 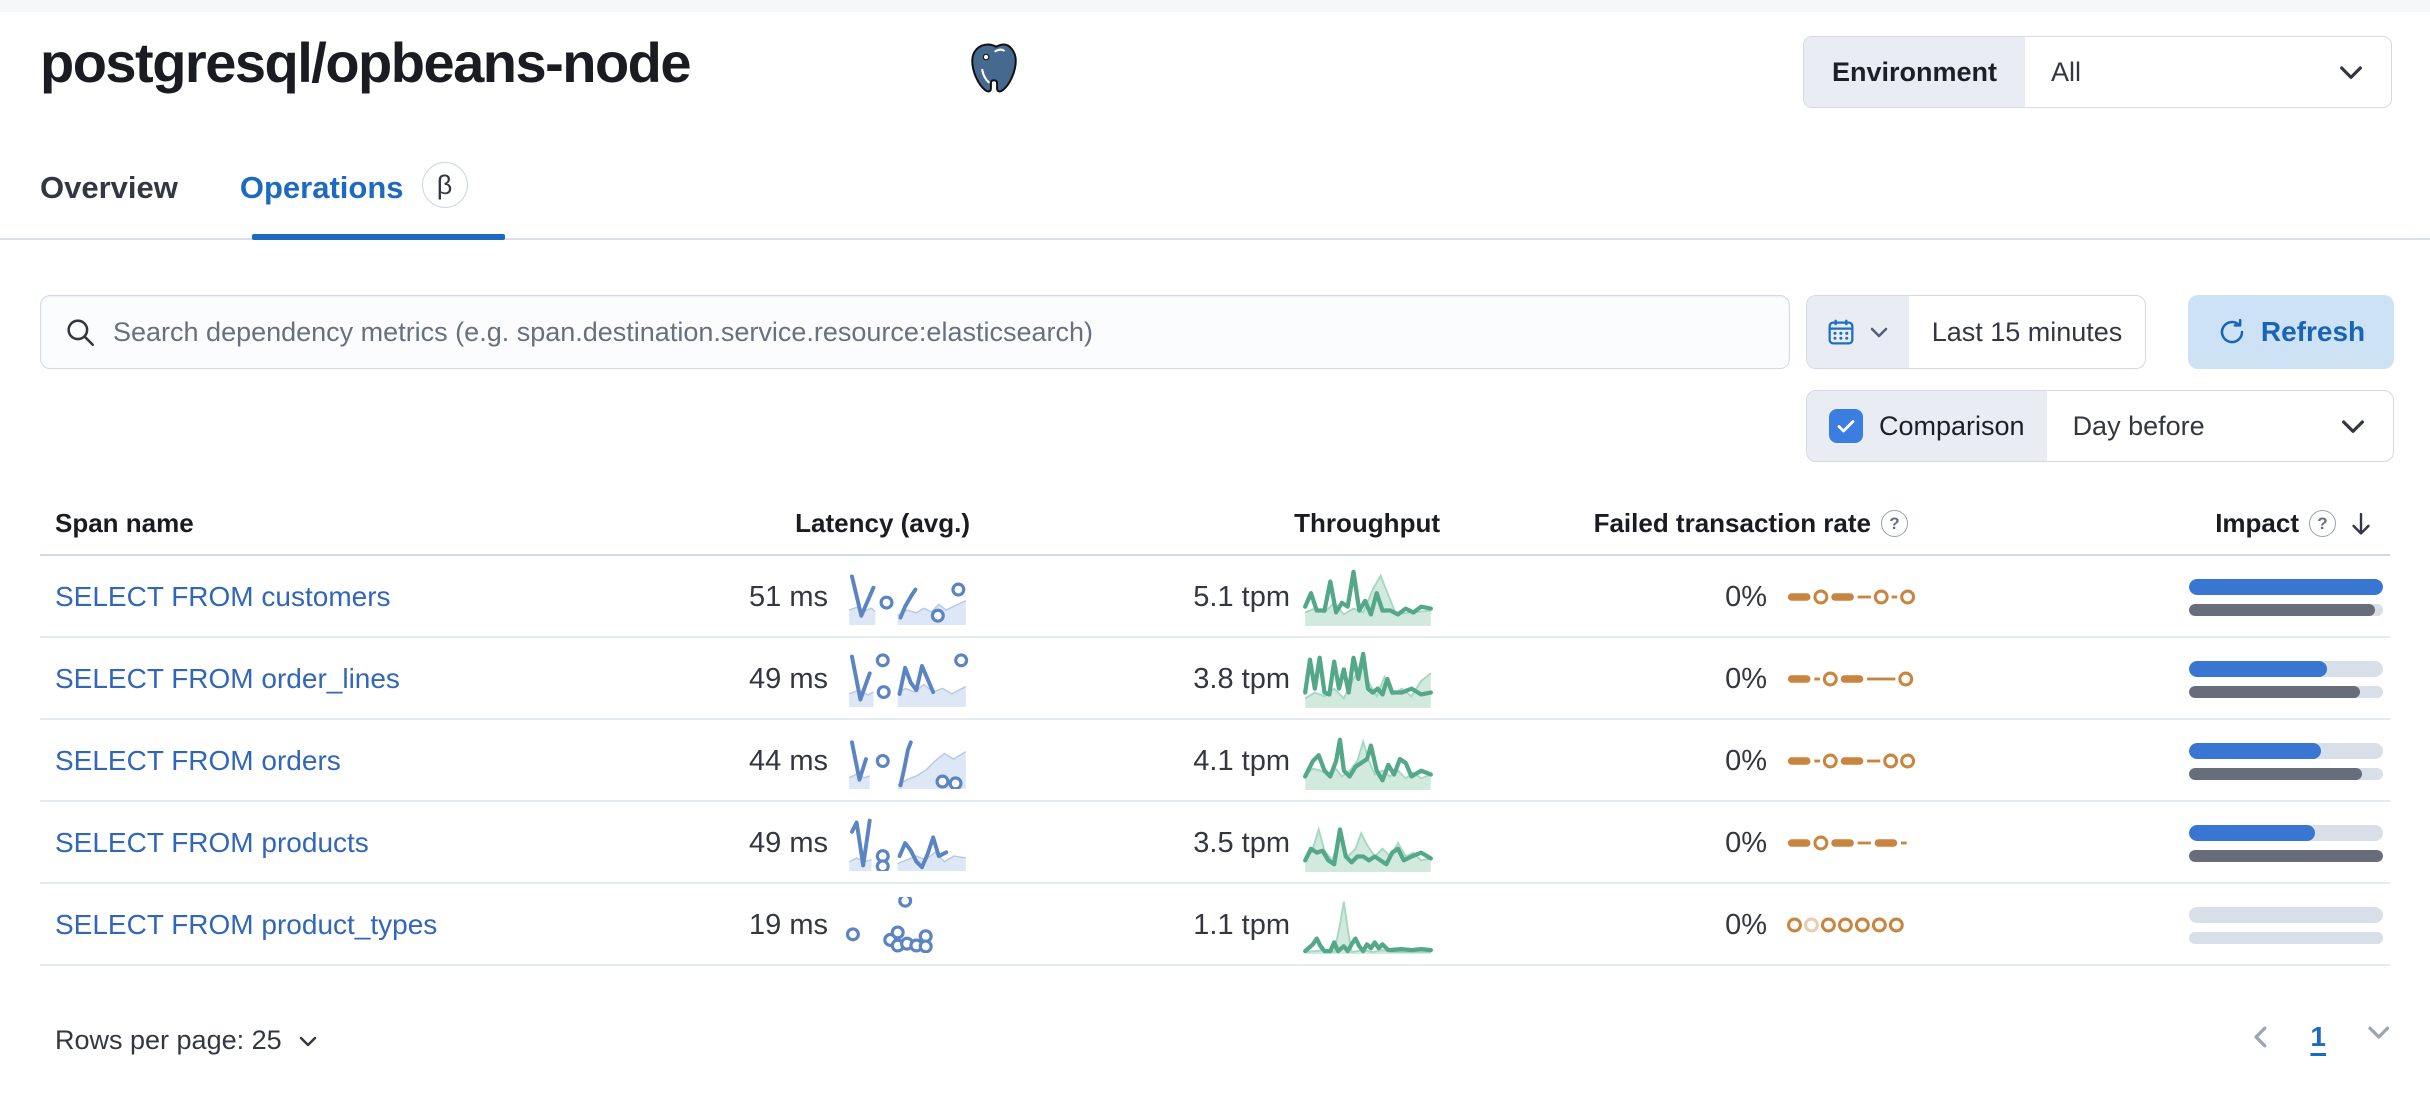 I want to click on comparison-select-value: Day before, so click(x=2138, y=425).